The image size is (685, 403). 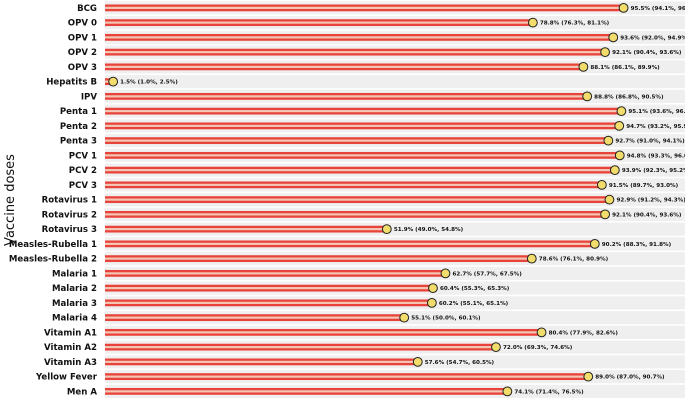 What do you see at coordinates (78, 112) in the screenshot?
I see `category-label: Penta 1` at bounding box center [78, 112].